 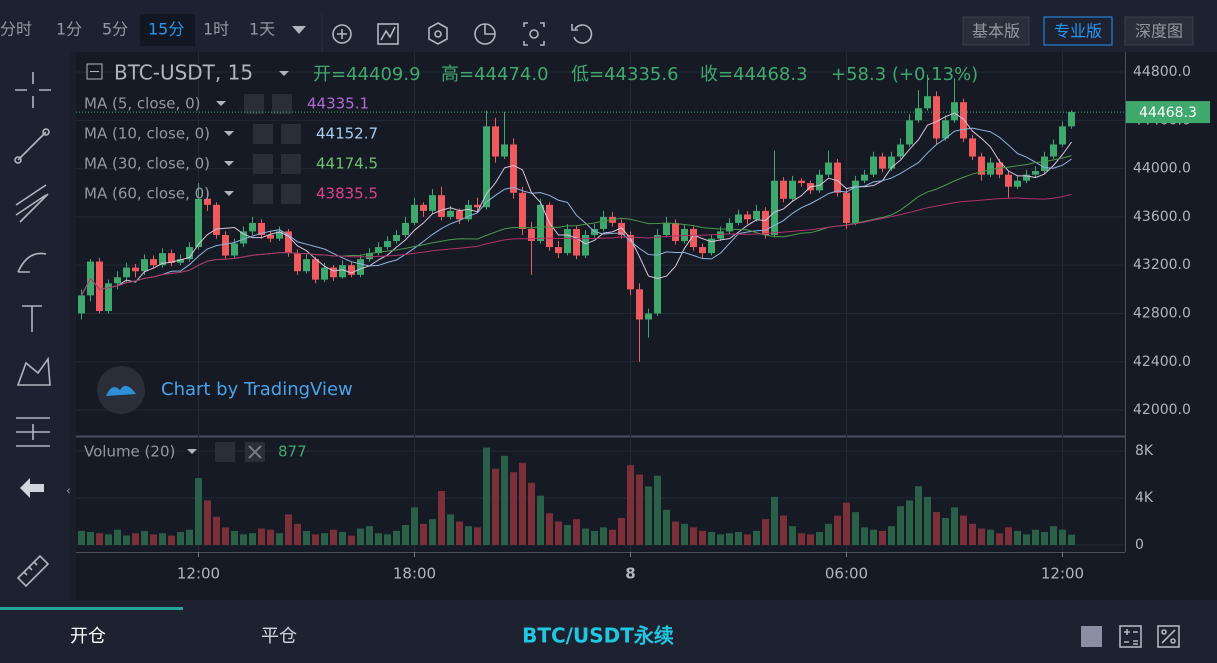 What do you see at coordinates (462, 34) in the screenshot?
I see `toolbar-icons` at bounding box center [462, 34].